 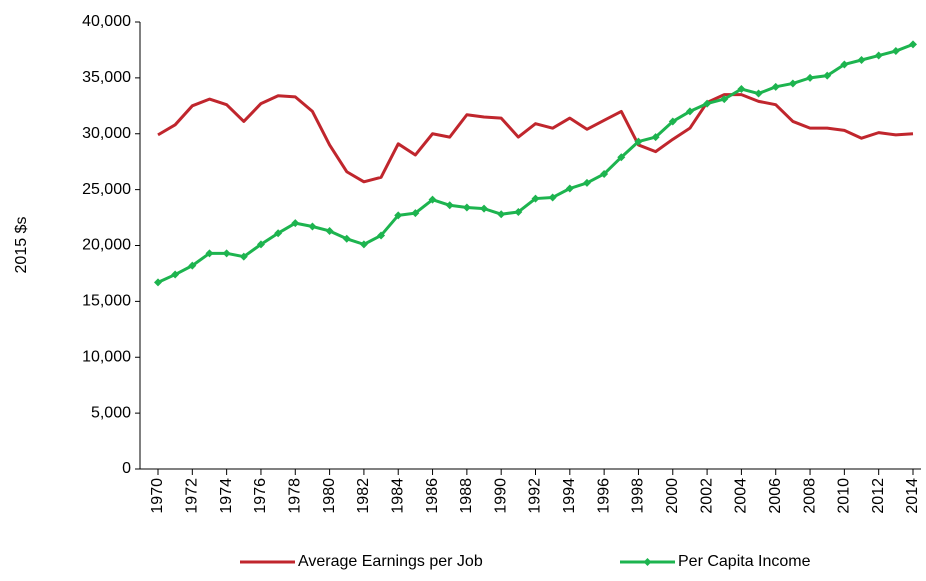 I want to click on x-tick-label: 1970, so click(x=157, y=496).